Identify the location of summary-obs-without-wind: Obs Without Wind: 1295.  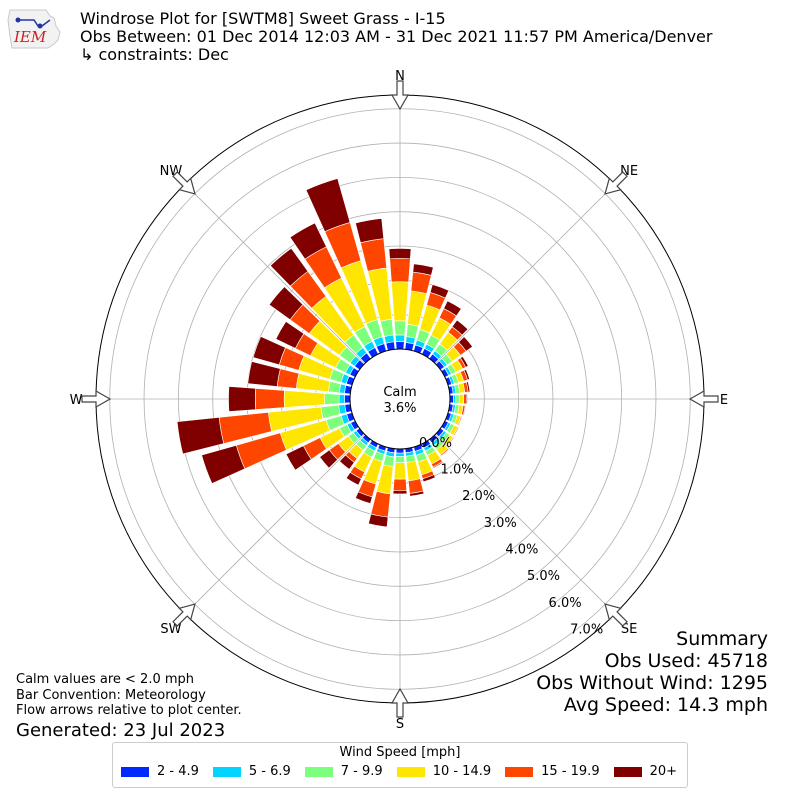
(652, 683).